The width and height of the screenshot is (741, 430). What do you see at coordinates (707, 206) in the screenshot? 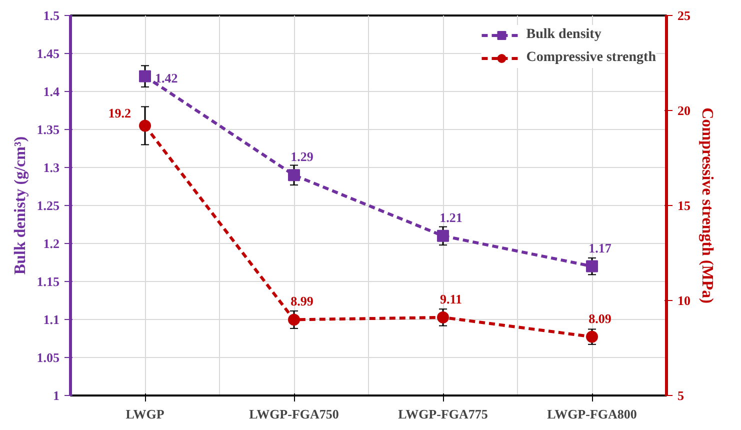
I see `y2-axis-title: Compressive strength (MPa)` at bounding box center [707, 206].